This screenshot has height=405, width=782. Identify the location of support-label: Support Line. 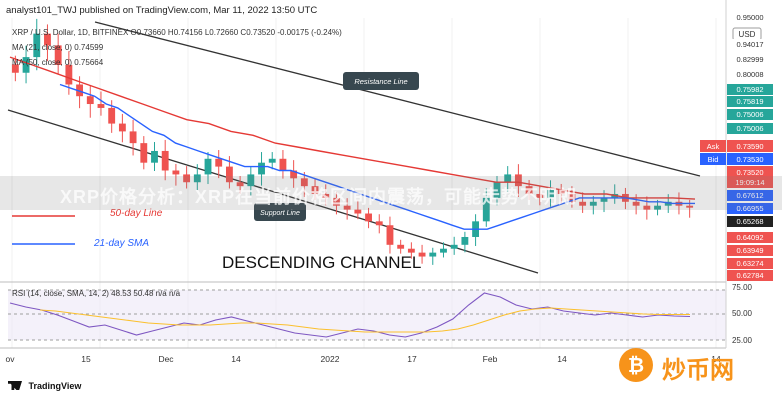
(280, 213).